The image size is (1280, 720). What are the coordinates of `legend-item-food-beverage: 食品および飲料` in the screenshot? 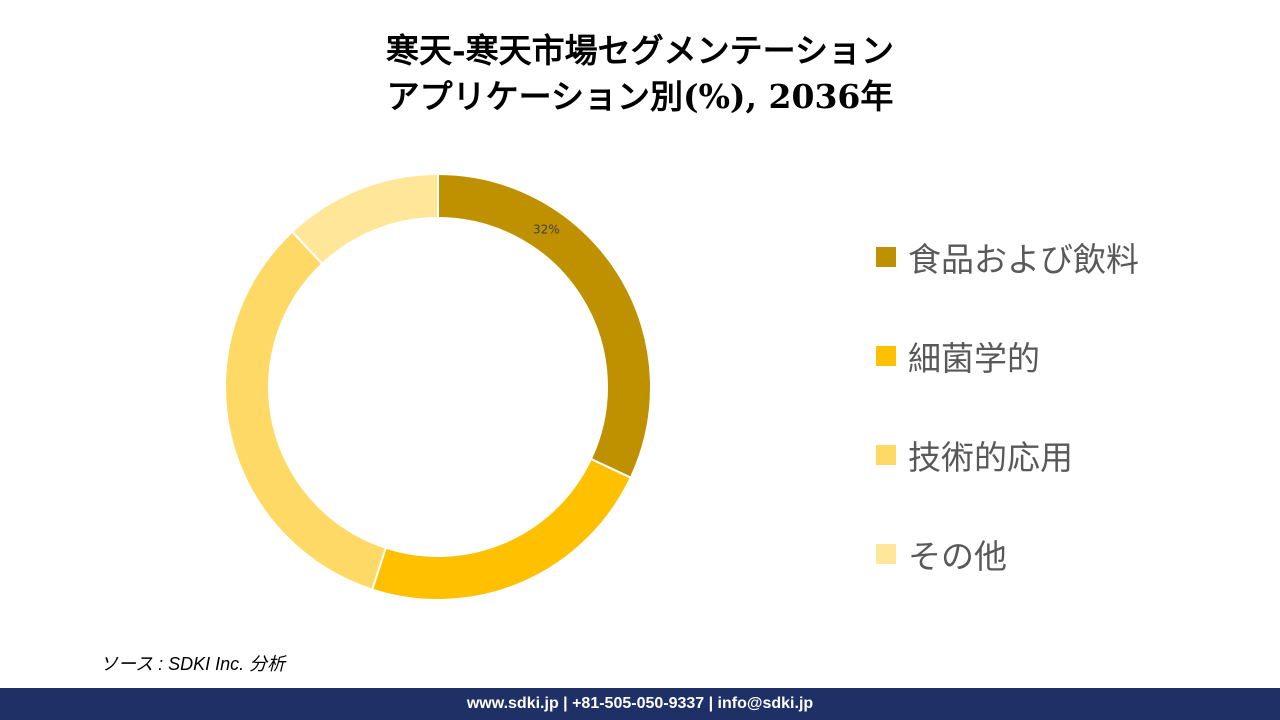 It's located at (1007, 256).